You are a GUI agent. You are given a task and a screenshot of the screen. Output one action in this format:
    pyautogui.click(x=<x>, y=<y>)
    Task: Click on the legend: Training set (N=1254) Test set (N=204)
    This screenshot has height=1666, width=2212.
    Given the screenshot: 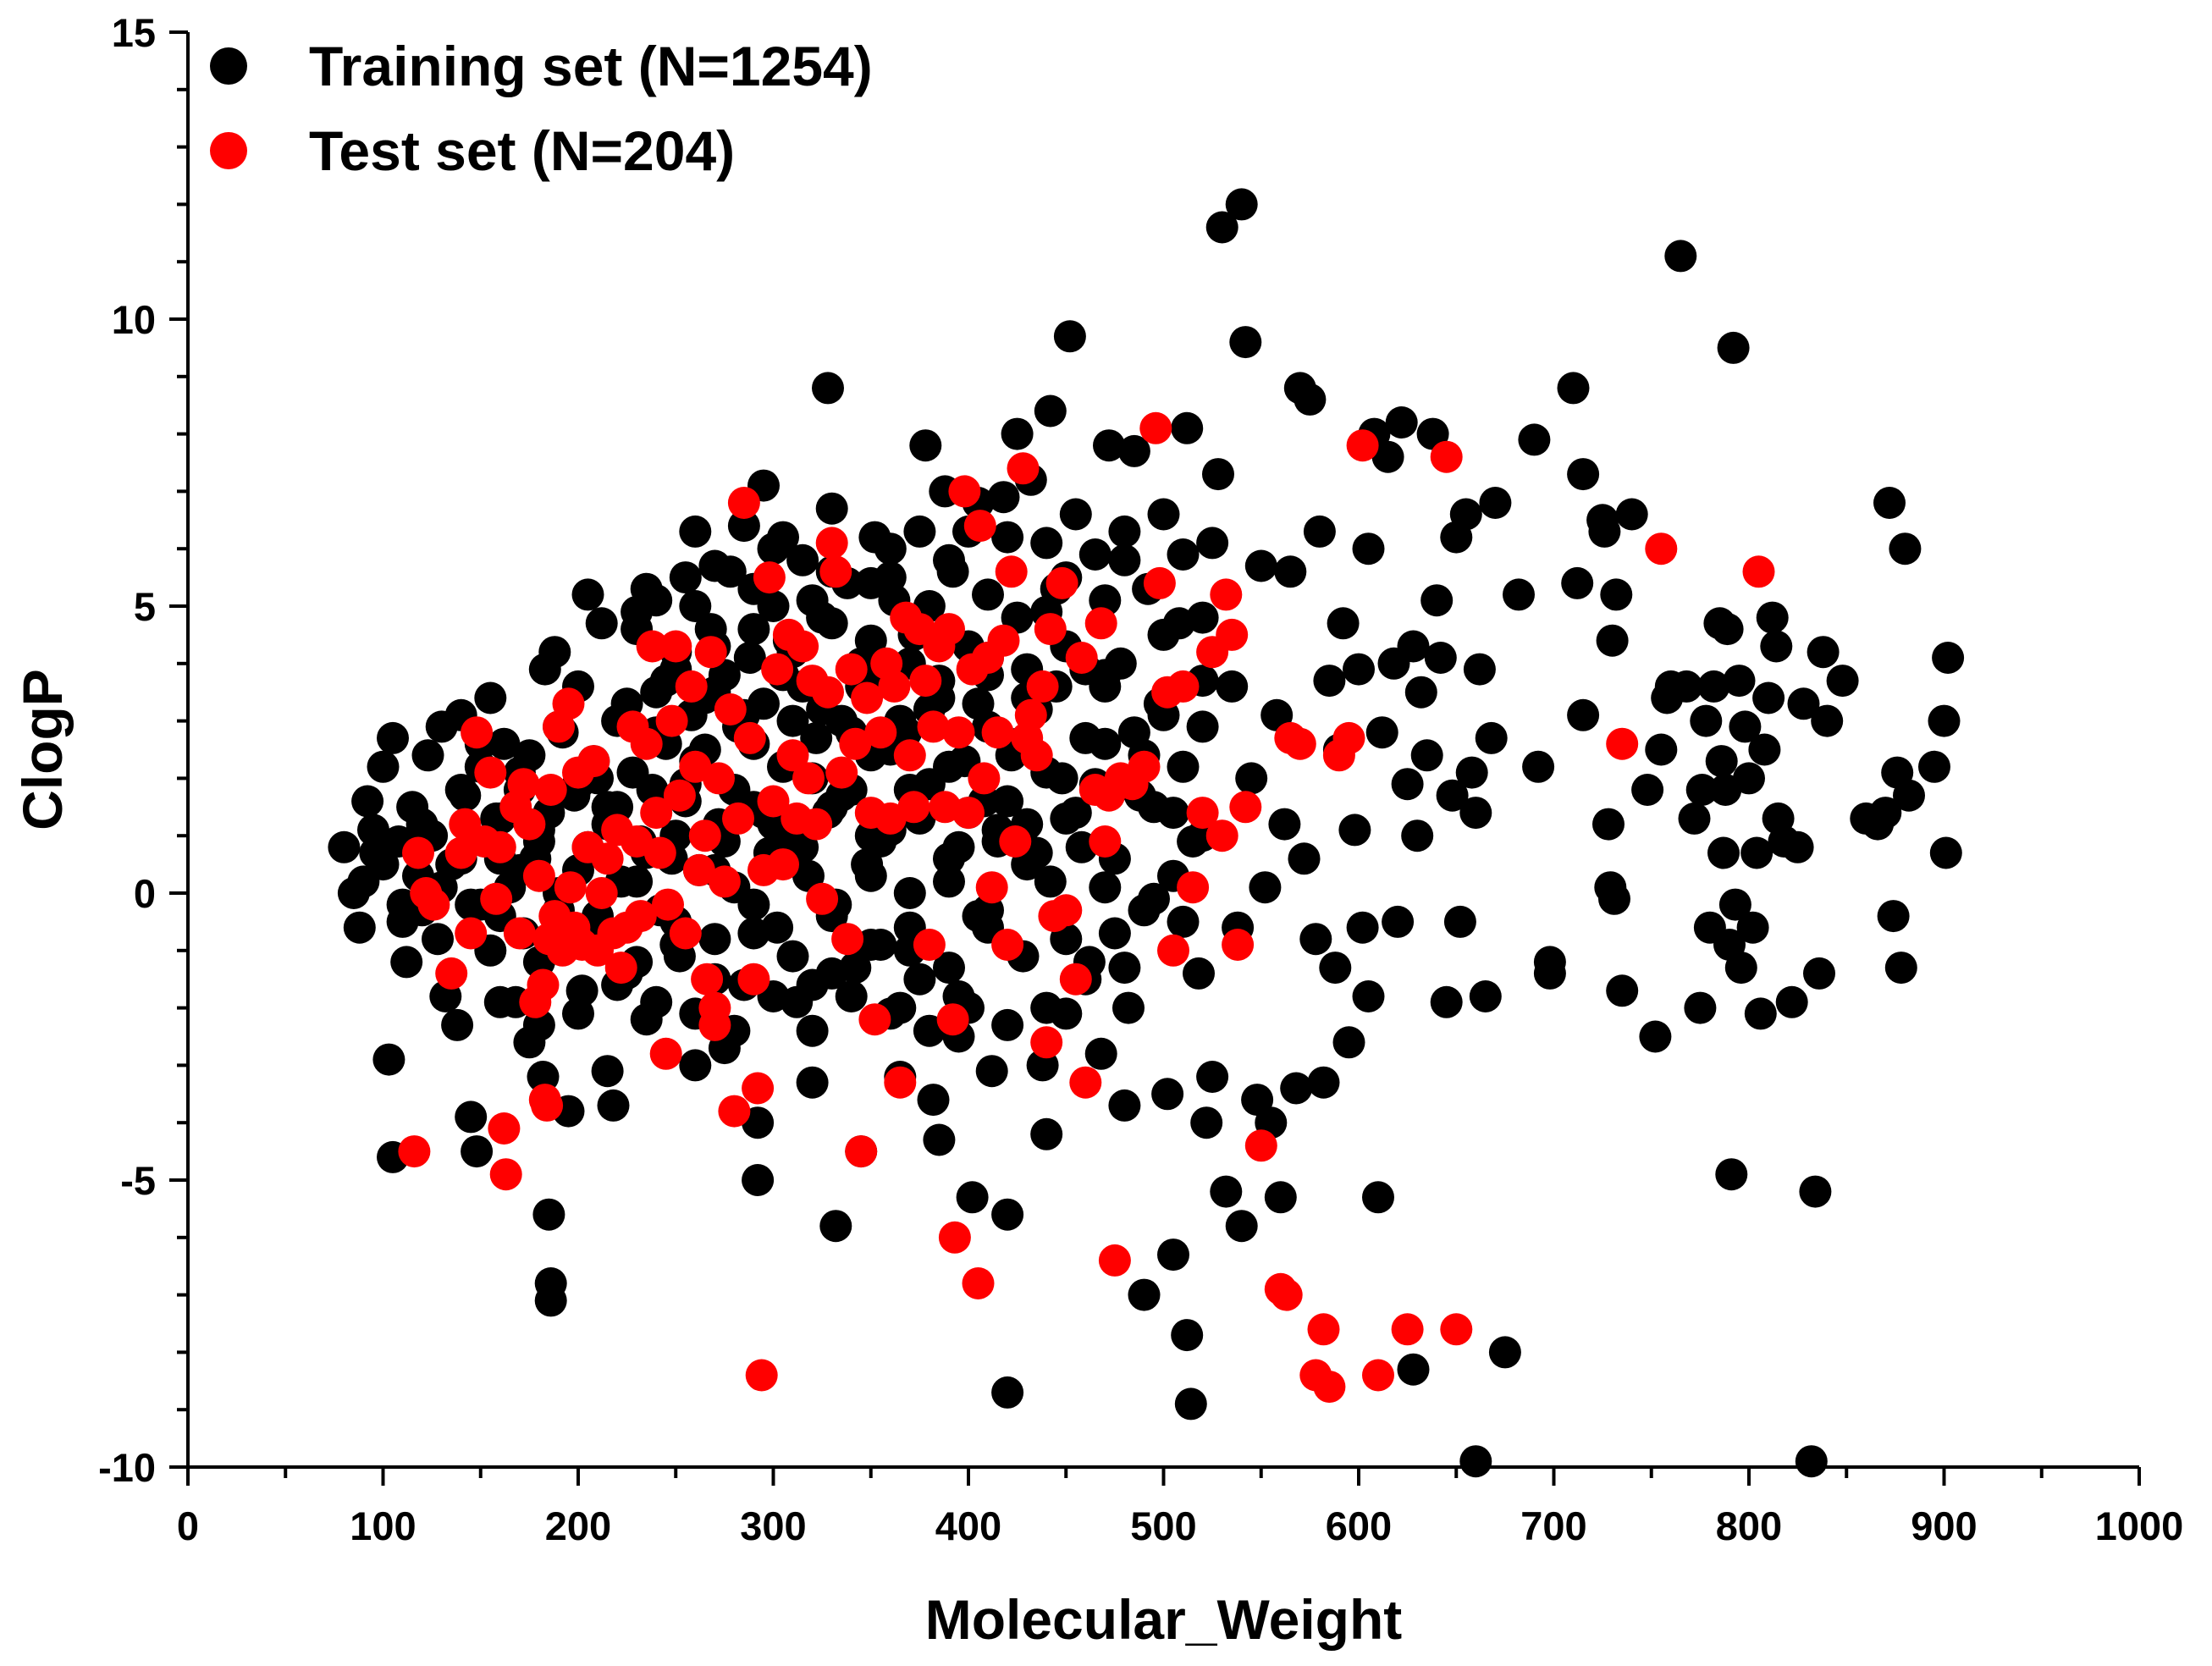 What is the action you would take?
    pyautogui.click(x=541, y=108)
    